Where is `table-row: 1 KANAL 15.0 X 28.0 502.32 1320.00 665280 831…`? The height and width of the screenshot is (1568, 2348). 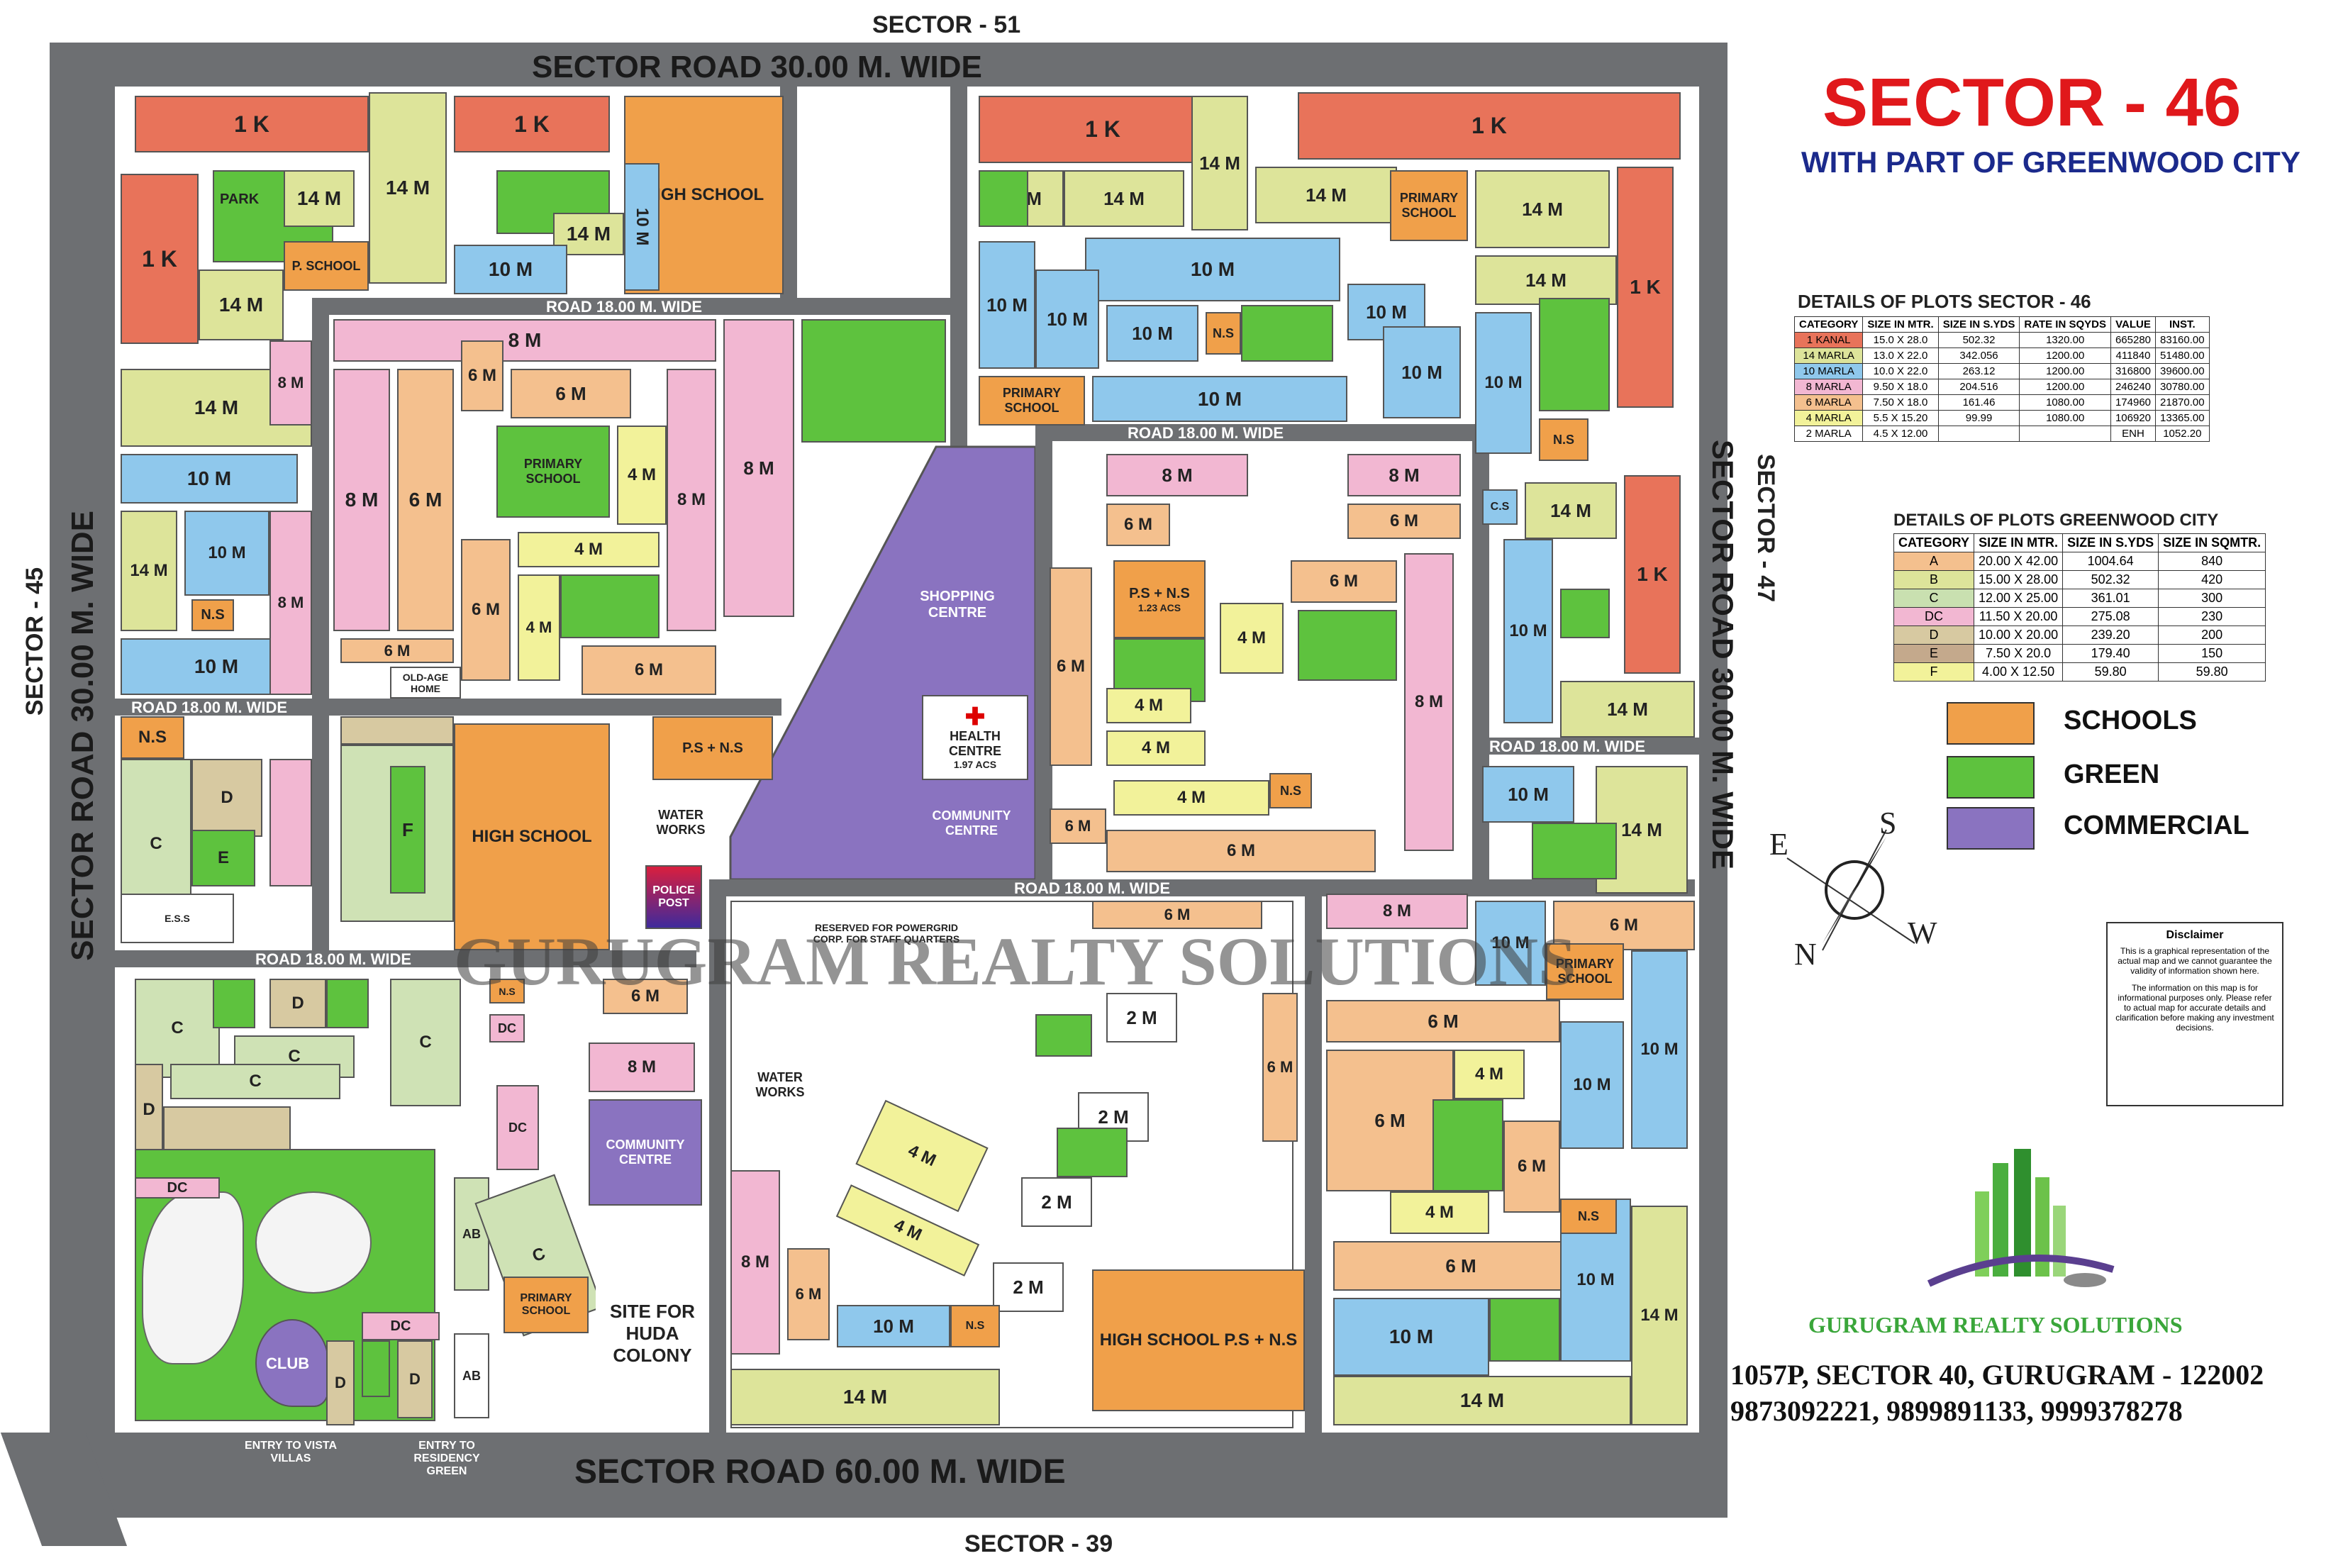
table-row: 1 KANAL 15.0 X 28.0 502.32 1320.00 665280 831… is located at coordinates (2001, 340).